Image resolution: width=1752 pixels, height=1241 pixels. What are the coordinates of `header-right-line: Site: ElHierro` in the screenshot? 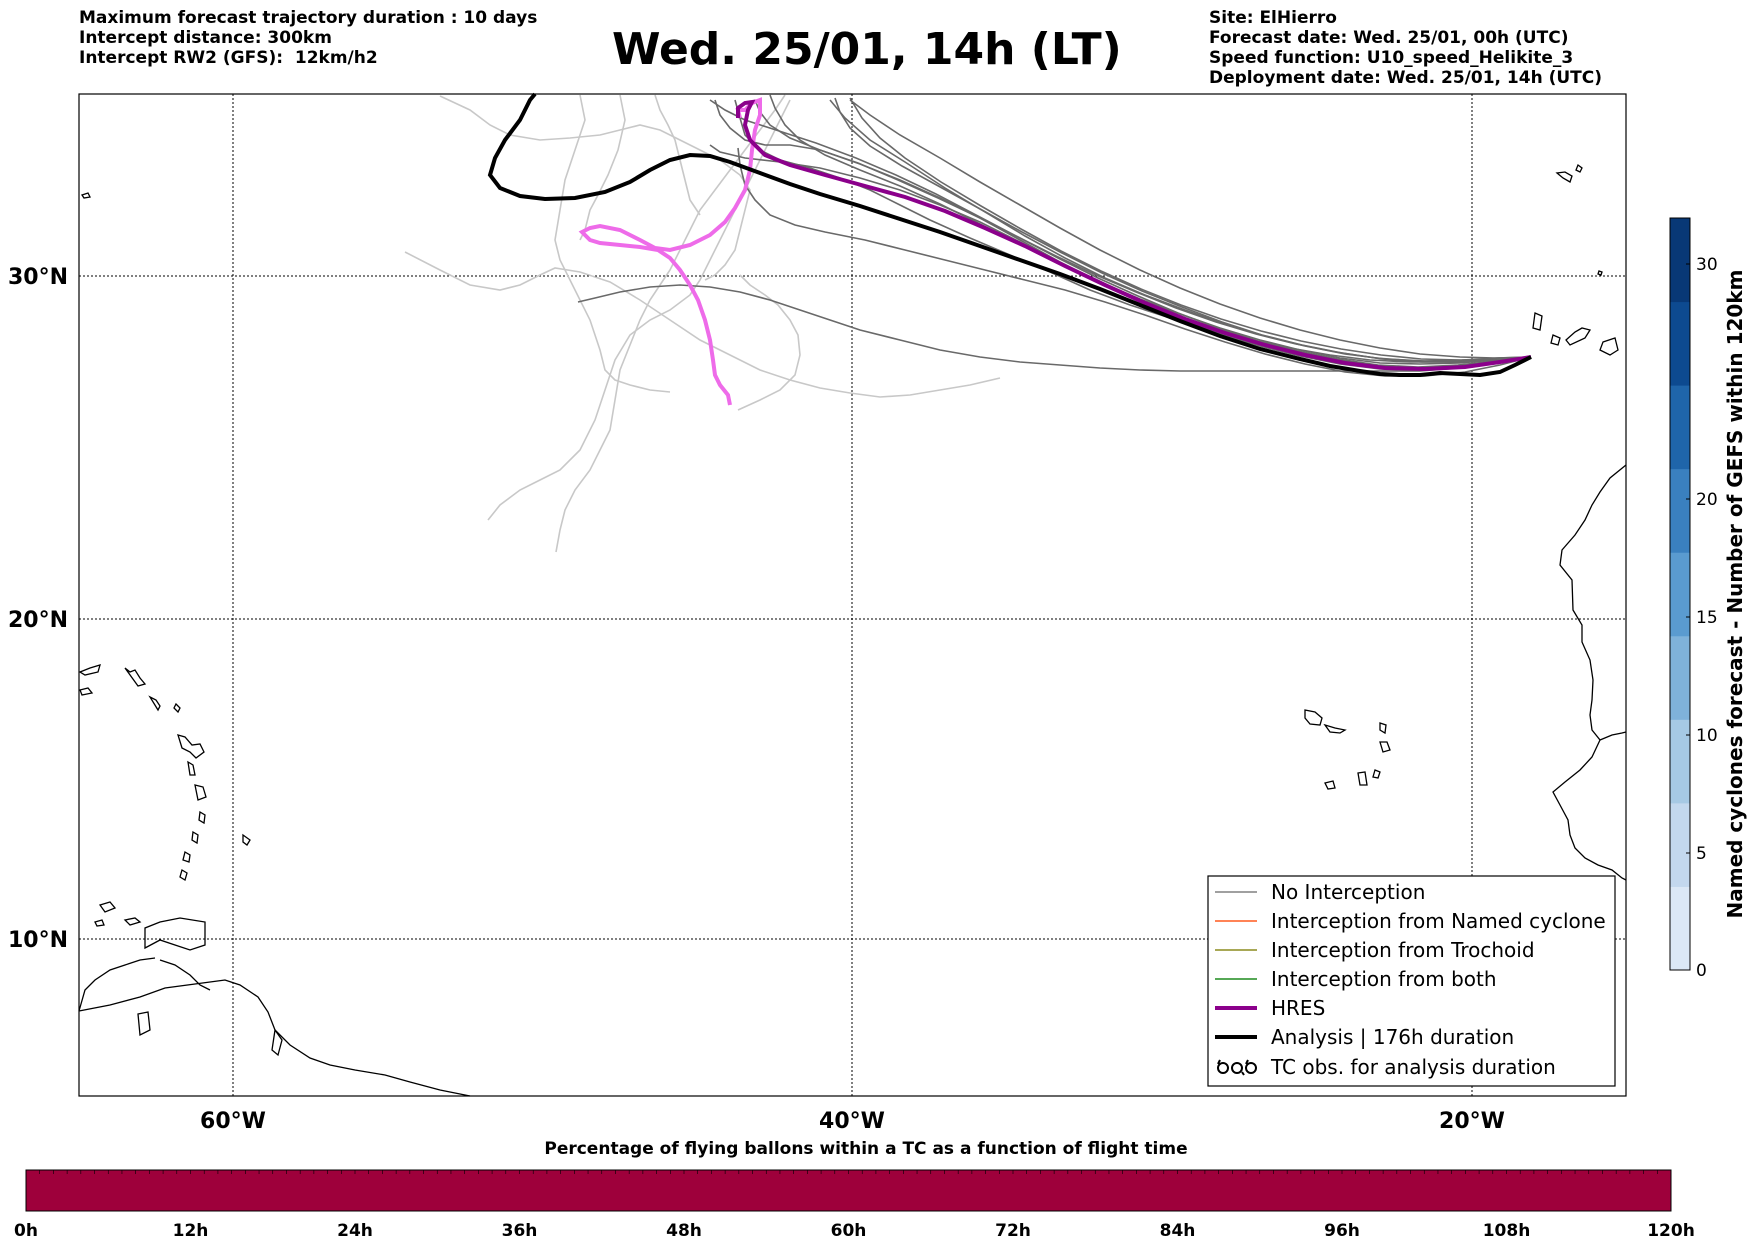 It's located at (1273, 18).